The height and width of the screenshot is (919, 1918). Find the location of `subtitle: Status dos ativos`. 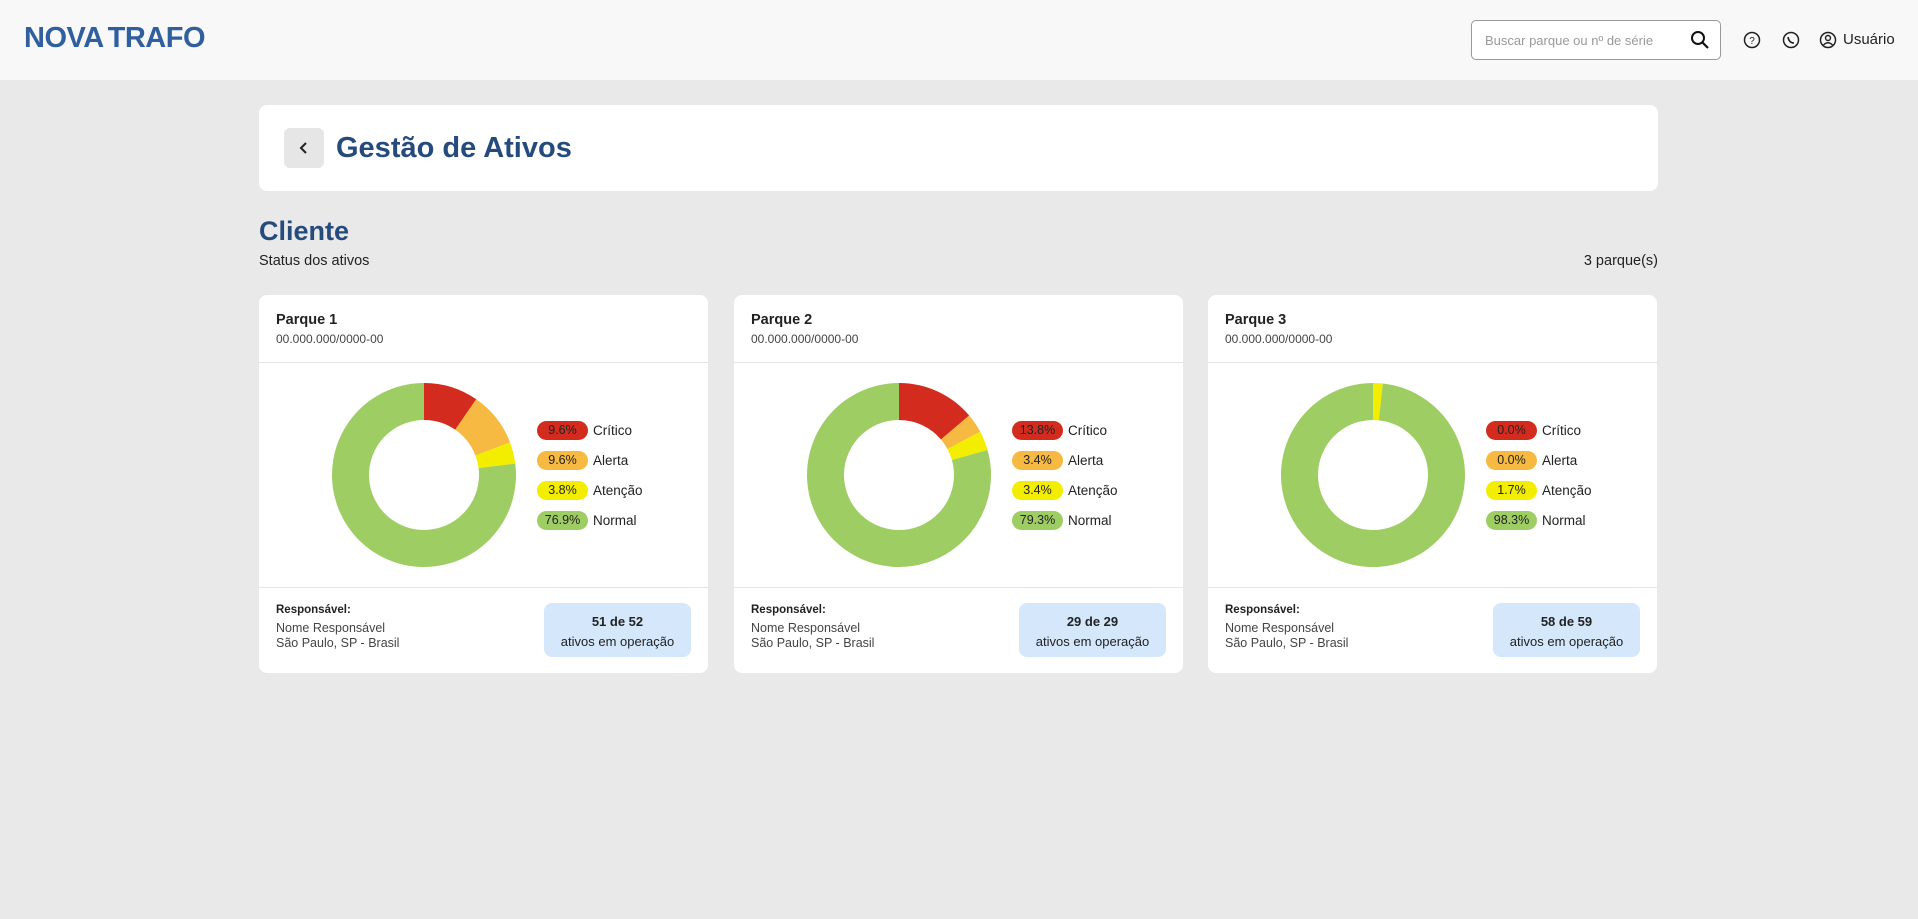

subtitle: Status dos ativos is located at coordinates (314, 261).